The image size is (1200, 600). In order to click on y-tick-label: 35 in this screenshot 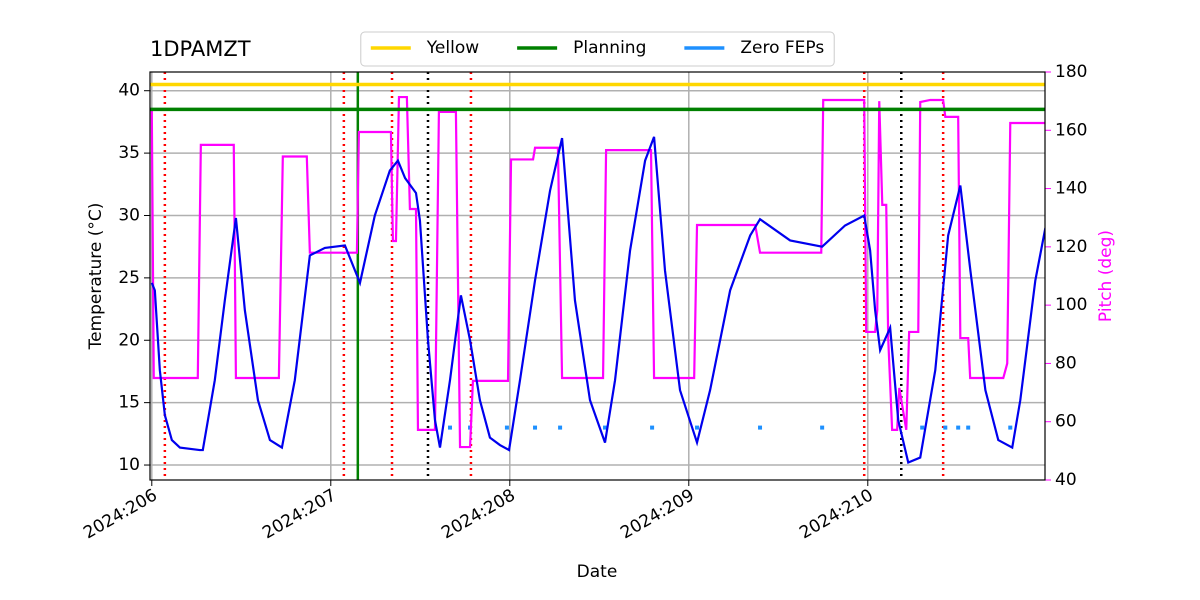, I will do `click(129, 153)`.